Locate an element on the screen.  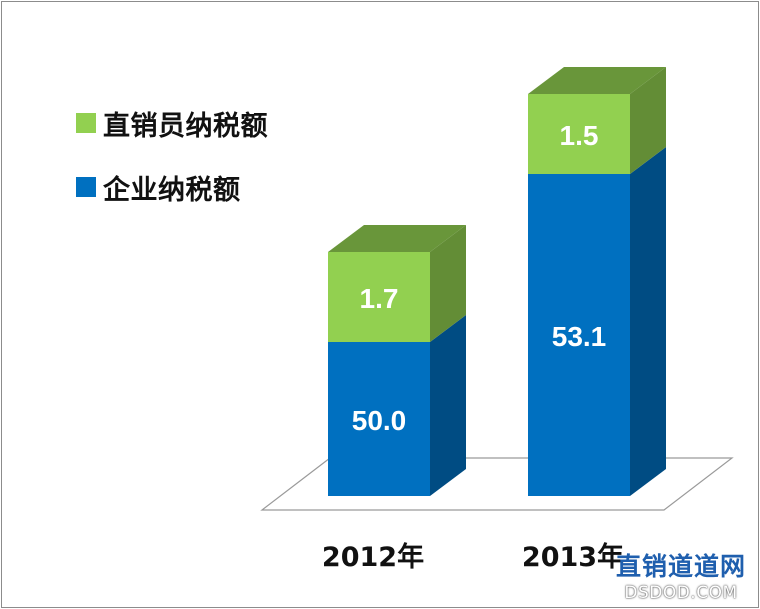
legend-item-enterprise-tax: 企业纳税额 is located at coordinates (172, 188).